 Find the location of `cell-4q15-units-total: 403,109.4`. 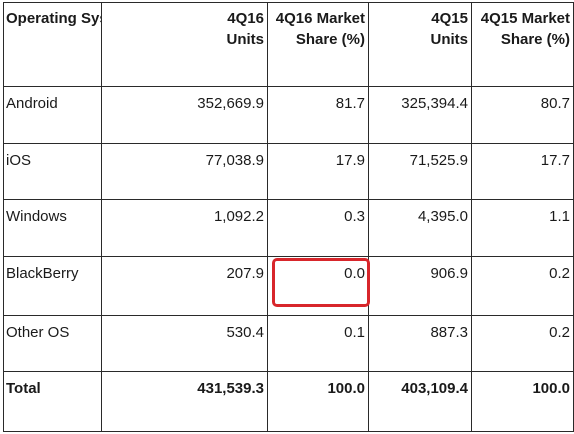

cell-4q15-units-total: 403,109.4 is located at coordinates (420, 401).